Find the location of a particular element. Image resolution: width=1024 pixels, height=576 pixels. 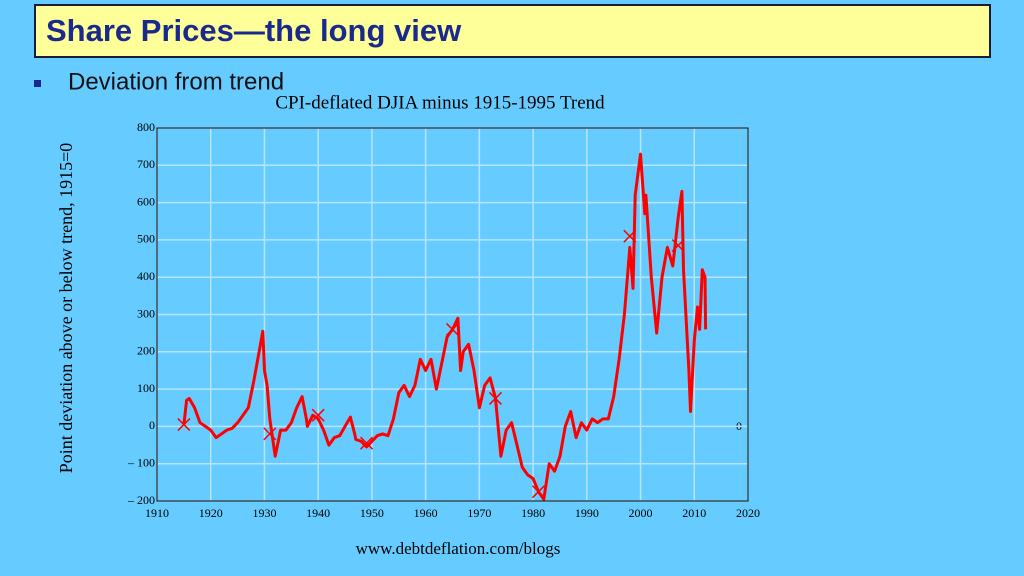

x-tick-label: 2010 is located at coordinates (694, 513).